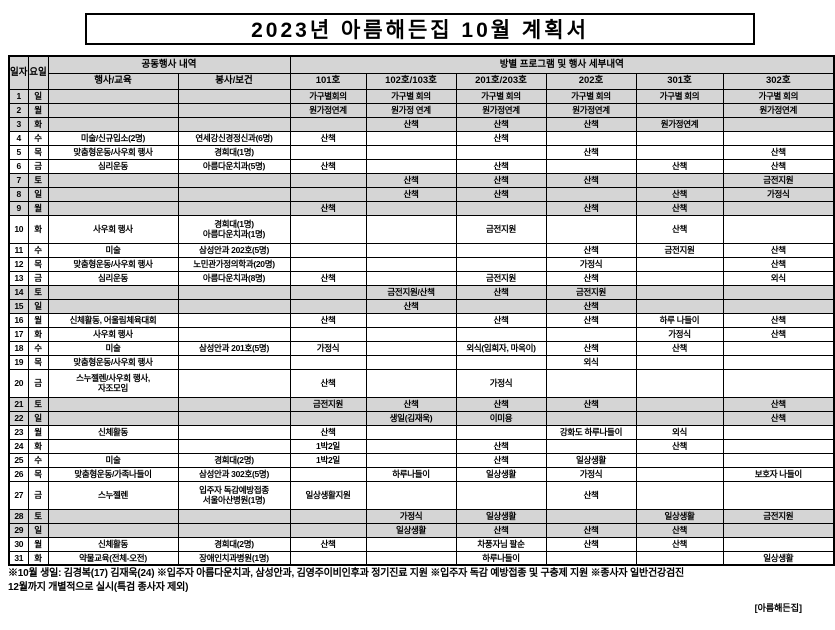  What do you see at coordinates (591, 96) in the screenshot?
I see `room-202-cell: 가구별 회의` at bounding box center [591, 96].